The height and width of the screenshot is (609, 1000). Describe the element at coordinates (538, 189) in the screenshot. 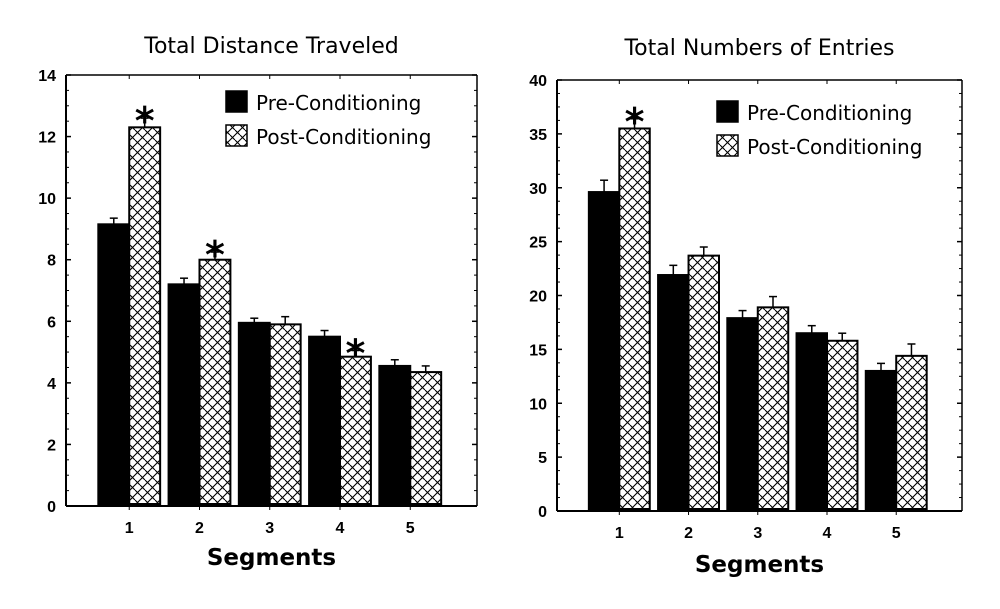

I see `y-tick-label: 30` at that location.